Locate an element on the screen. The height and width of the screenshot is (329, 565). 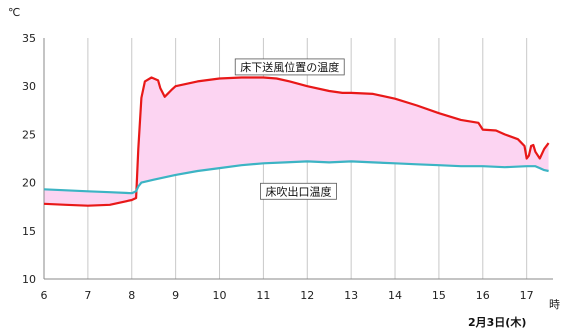
annotation-0: 床下送風位置の温度 is located at coordinates (289, 67).